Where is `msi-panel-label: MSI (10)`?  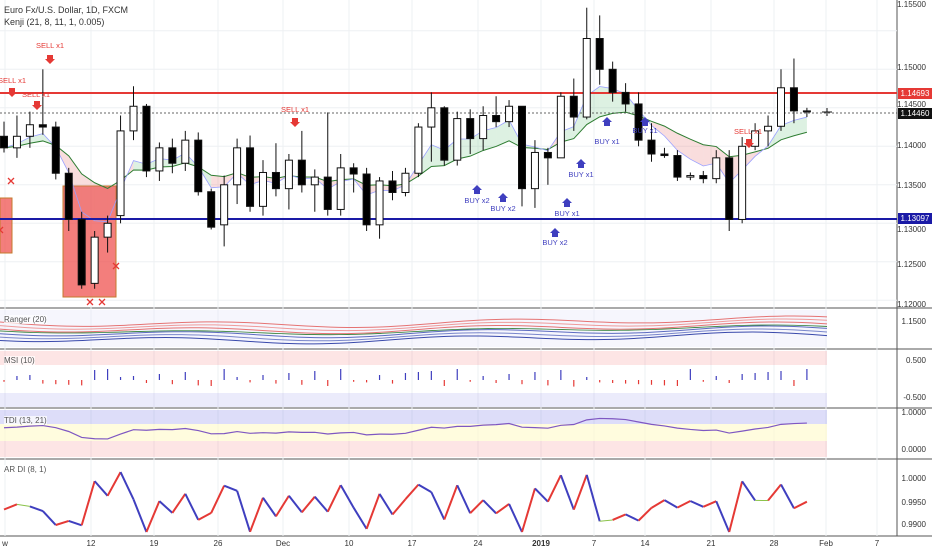 msi-panel-label: MSI (10) is located at coordinates (19, 360).